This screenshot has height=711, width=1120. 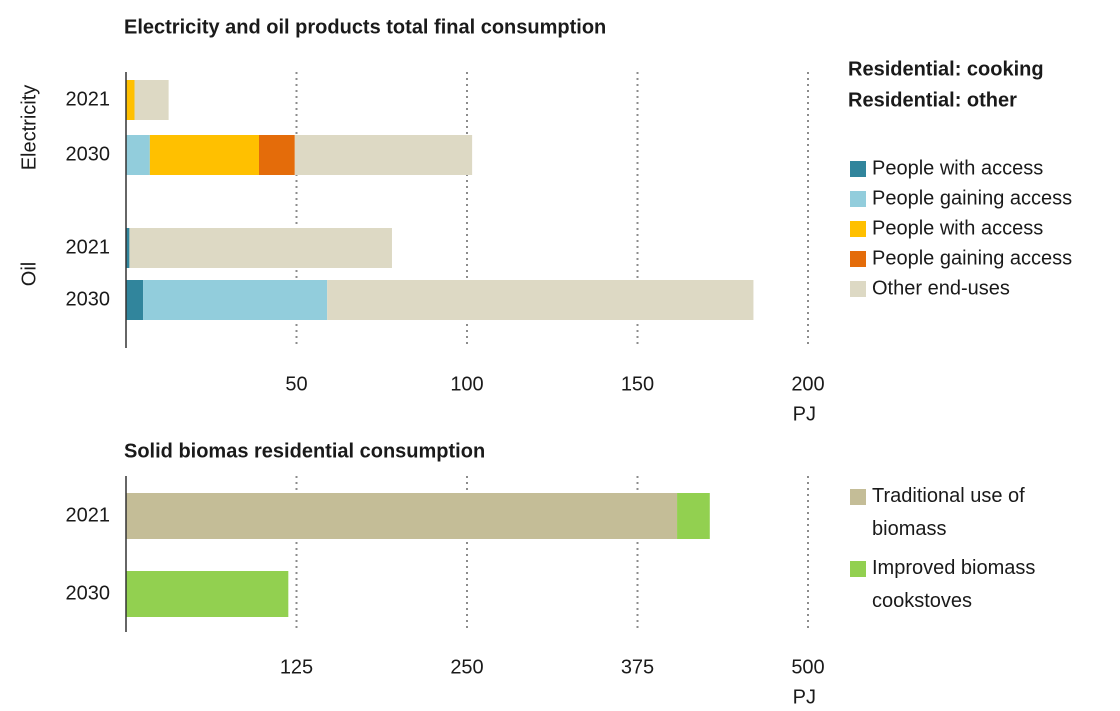 I want to click on x-tick-label: 200, so click(x=807, y=384).